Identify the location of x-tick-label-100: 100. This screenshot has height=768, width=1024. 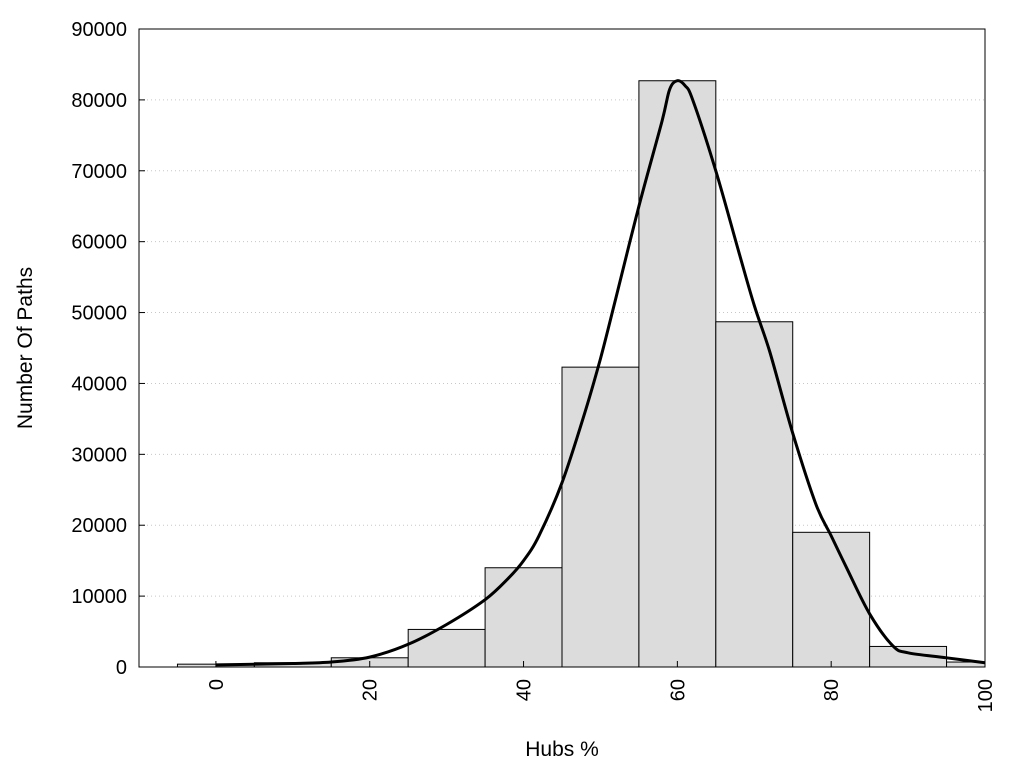
(986, 695).